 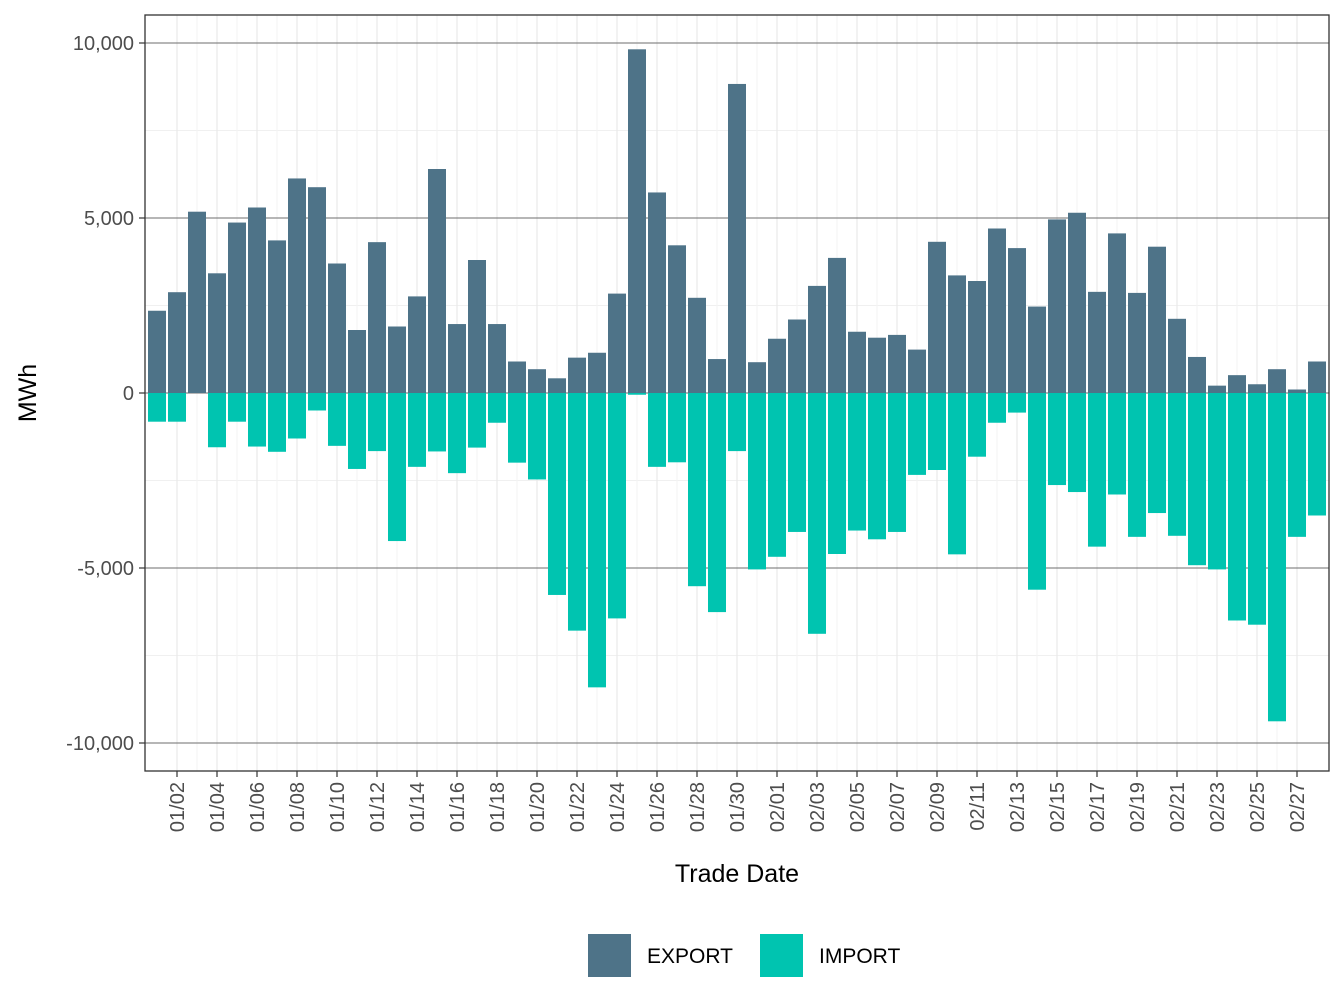 I want to click on x-tick-label: 02/09, so click(x=938, y=807).